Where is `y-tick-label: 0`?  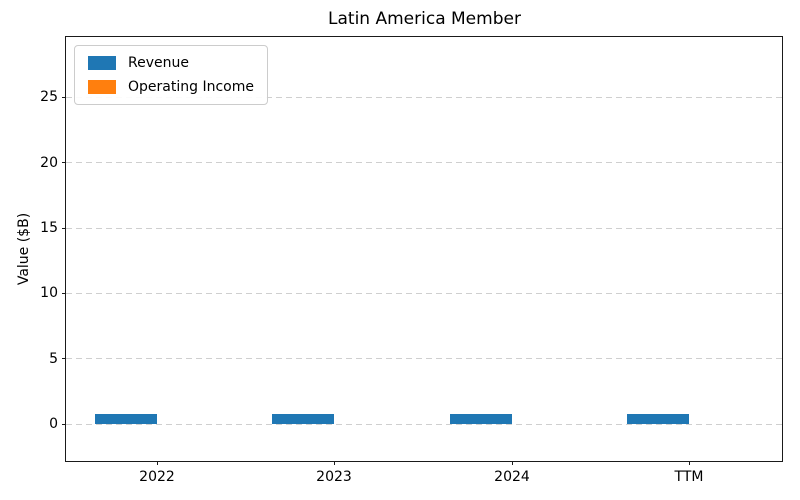
y-tick-label: 0 is located at coordinates (53, 424).